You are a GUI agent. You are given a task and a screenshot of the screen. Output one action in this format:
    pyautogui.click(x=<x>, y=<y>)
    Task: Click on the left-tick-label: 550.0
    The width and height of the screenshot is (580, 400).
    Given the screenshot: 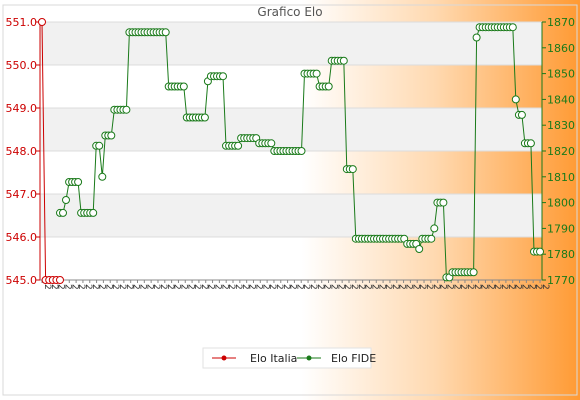 What is the action you would take?
    pyautogui.click(x=22, y=65)
    